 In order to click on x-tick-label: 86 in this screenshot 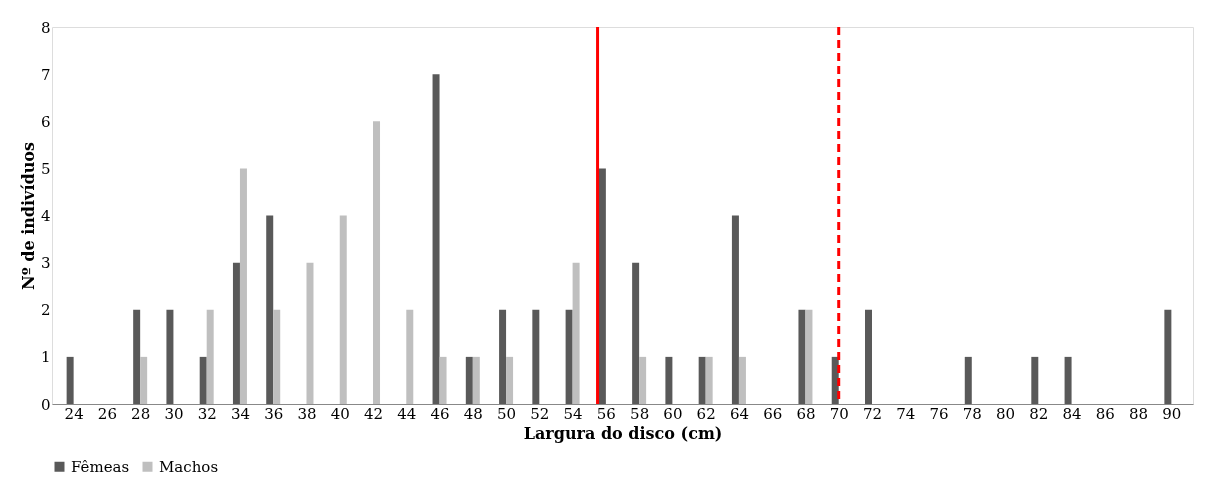, I will do `click(1105, 413)`.